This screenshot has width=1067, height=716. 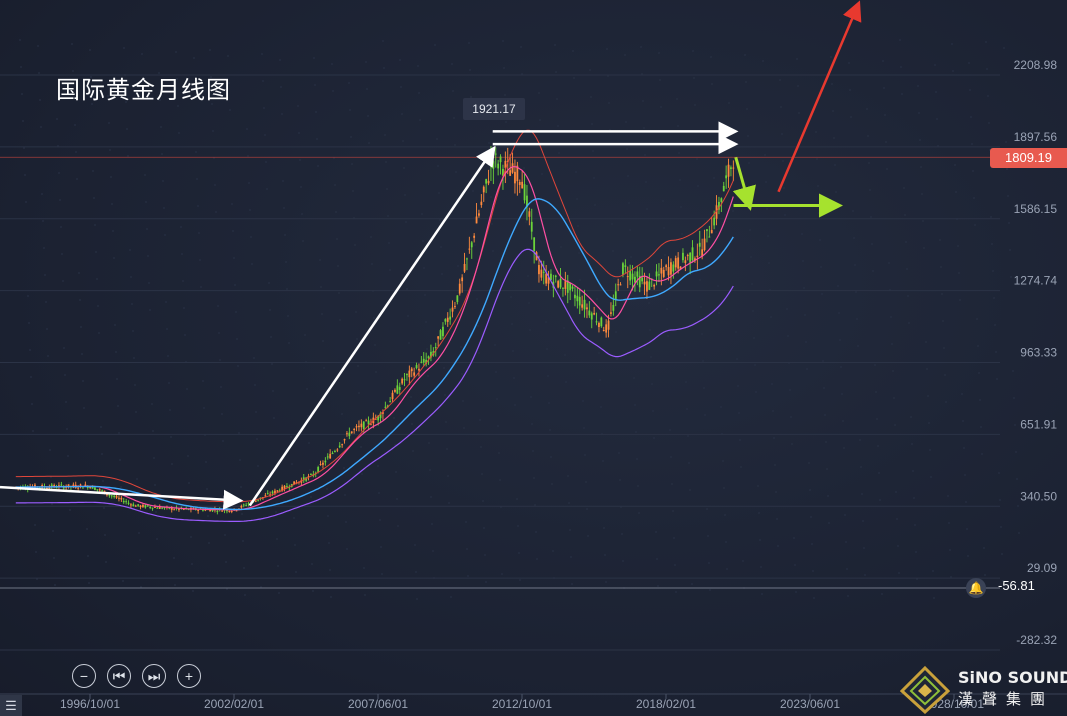 I want to click on zoom-out-button: −, so click(x=84, y=676).